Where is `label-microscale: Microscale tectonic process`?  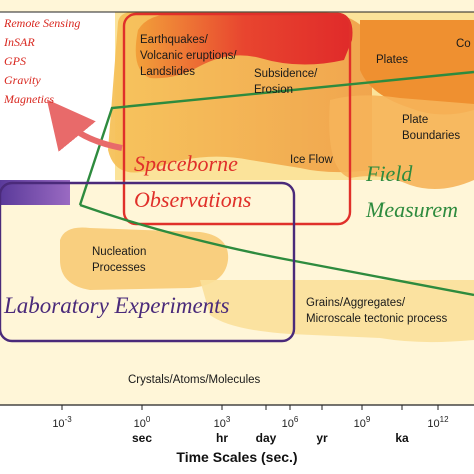 label-microscale: Microscale tectonic process is located at coordinates (376, 319).